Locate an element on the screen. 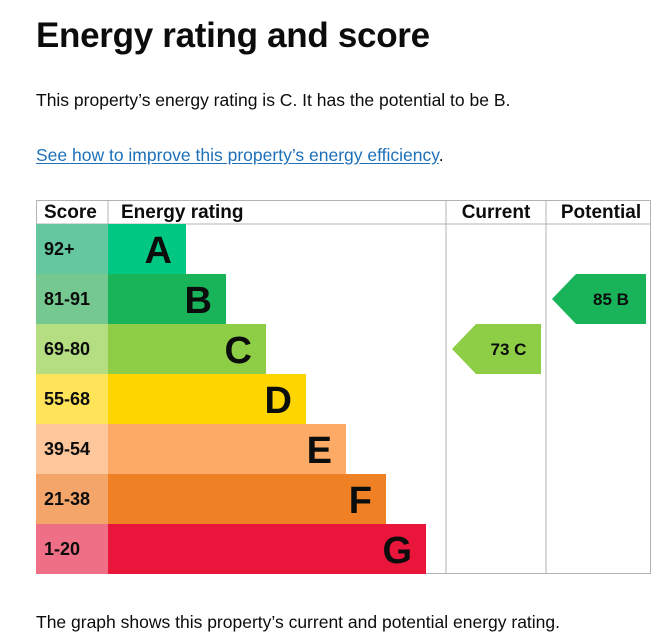  score-range-g: 1-20 is located at coordinates (62, 549).